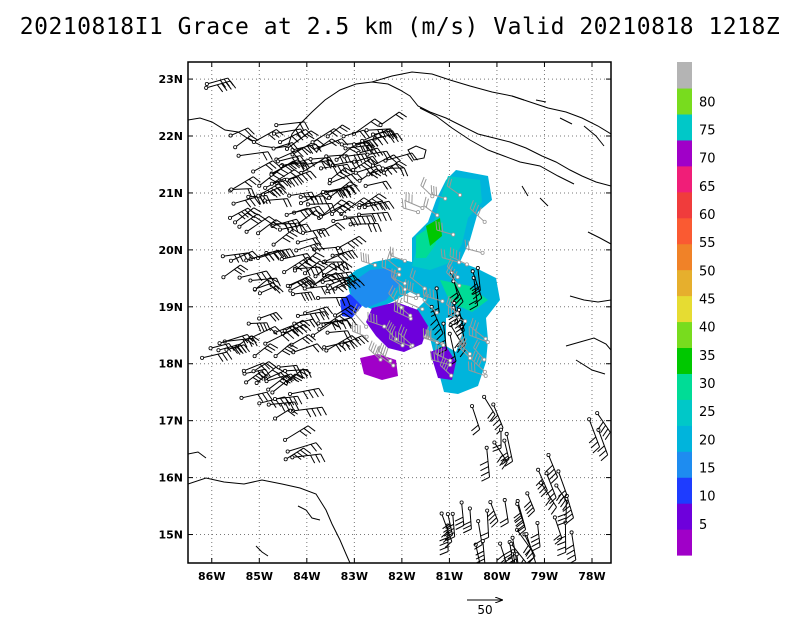 The height and width of the screenshot is (618, 800). Describe the element at coordinates (707, 159) in the screenshot. I see `colorbar-label: 70` at that location.